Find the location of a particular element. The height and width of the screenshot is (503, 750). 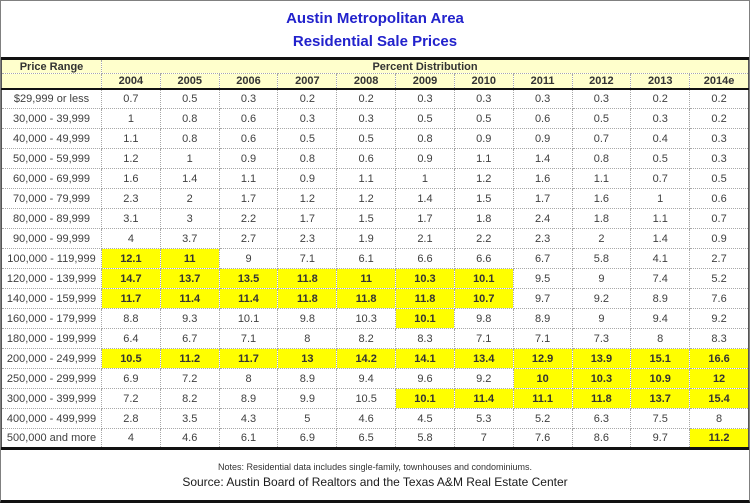

price-range-cell: 50,000 - 59,999 is located at coordinates (51, 158).